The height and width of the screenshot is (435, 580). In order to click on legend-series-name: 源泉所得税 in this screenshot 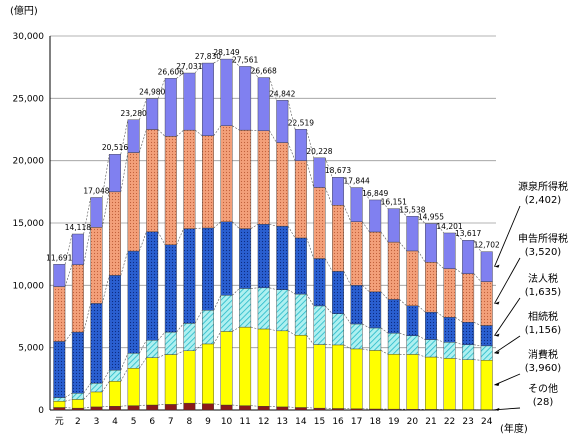, I will do `click(543, 186)`.